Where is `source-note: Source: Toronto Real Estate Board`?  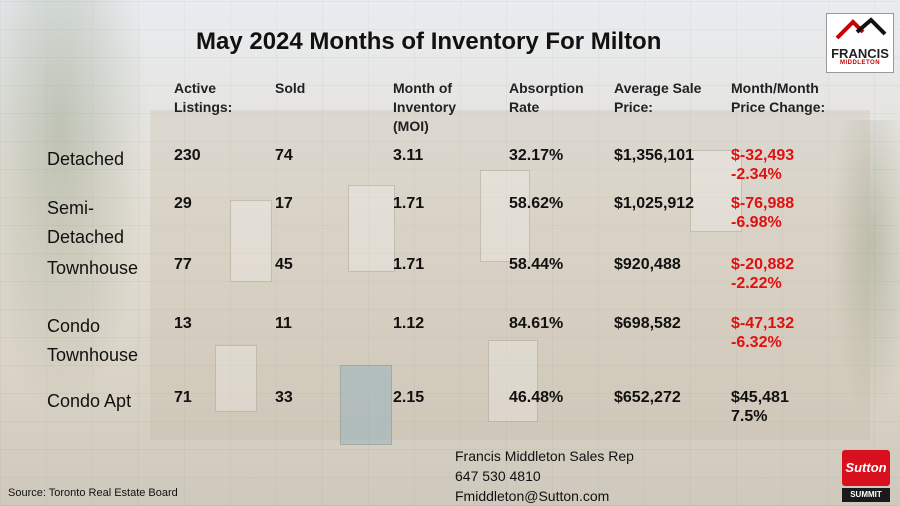
source-note: Source: Toronto Real Estate Board is located at coordinates (93, 493).